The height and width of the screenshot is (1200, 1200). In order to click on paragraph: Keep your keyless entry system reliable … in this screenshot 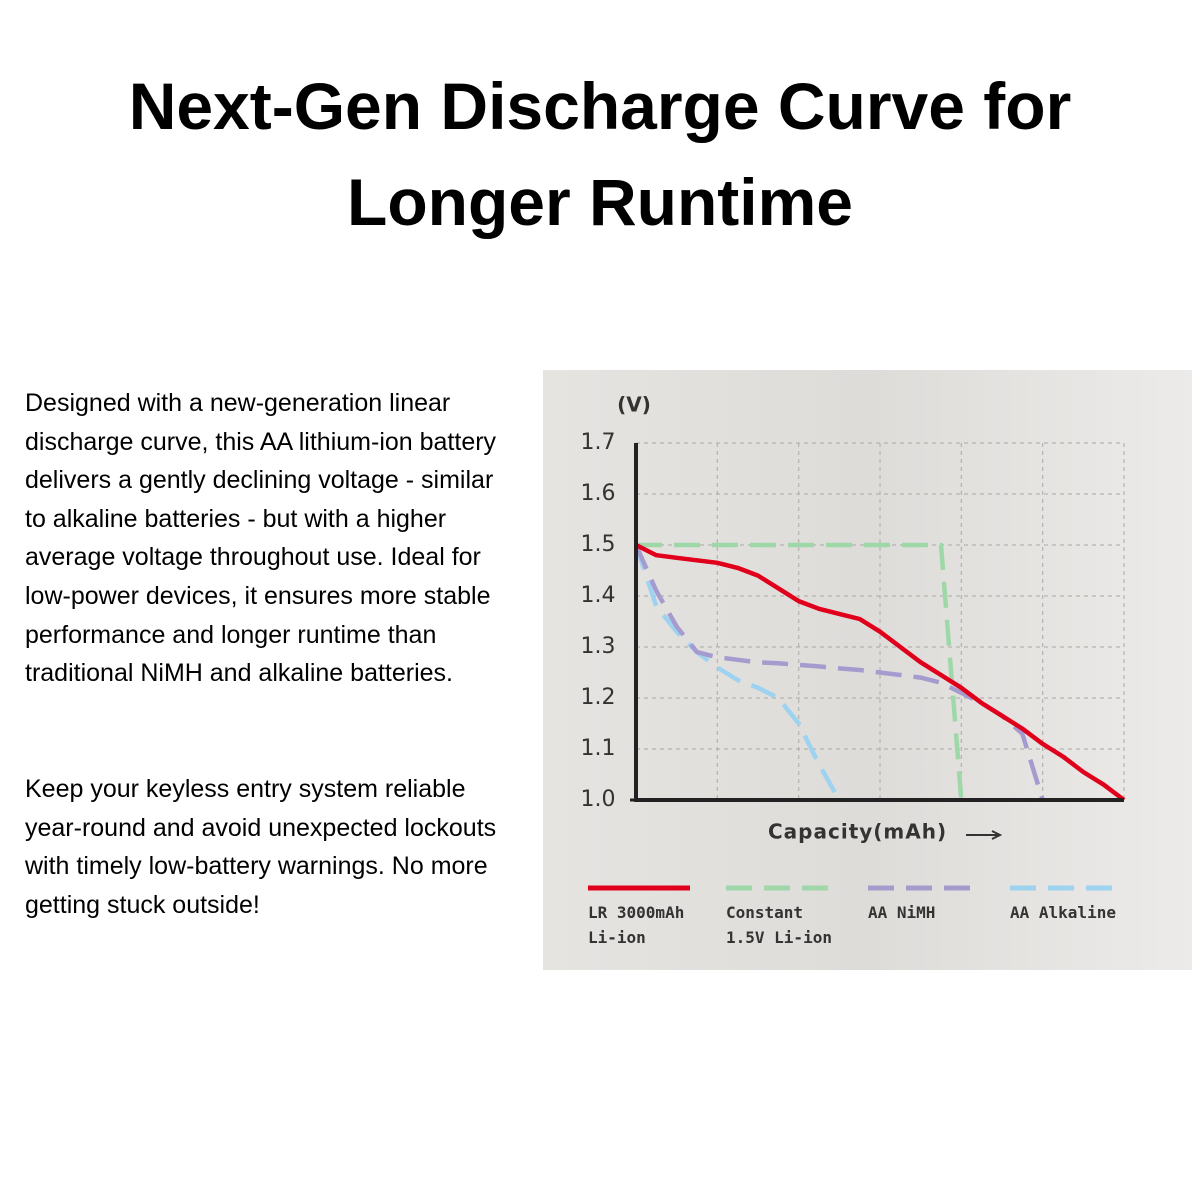, I will do `click(261, 847)`.